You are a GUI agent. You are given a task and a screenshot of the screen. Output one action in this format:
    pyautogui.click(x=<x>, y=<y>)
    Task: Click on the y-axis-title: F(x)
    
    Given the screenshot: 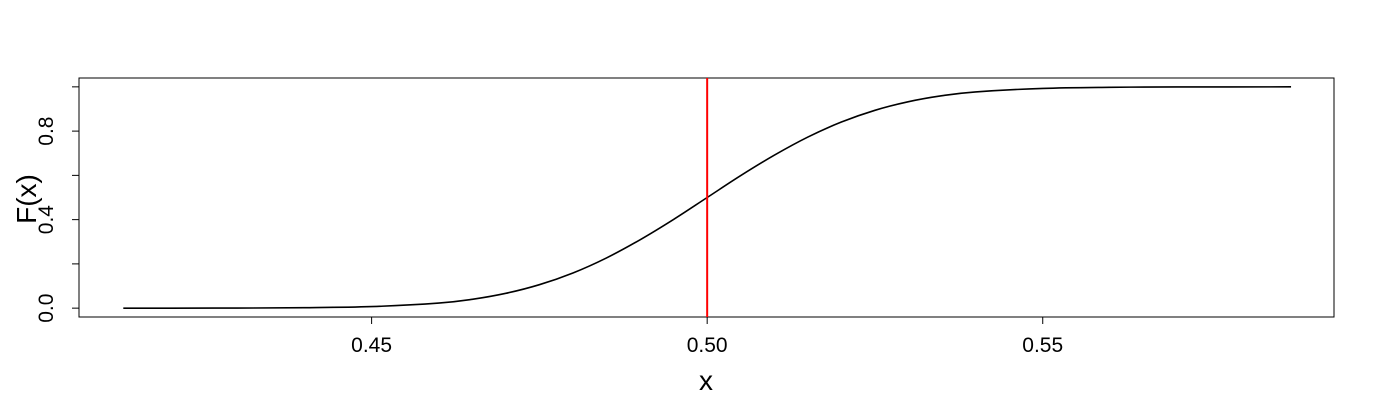 What is the action you would take?
    pyautogui.click(x=26, y=199)
    